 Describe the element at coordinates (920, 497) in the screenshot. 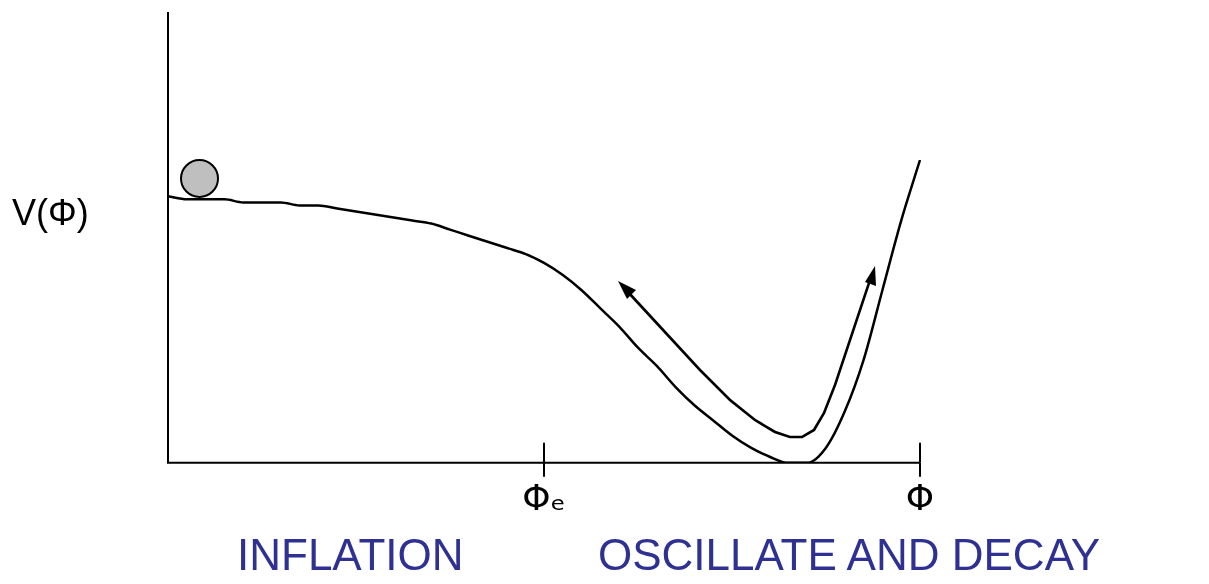

I see `x-tick-label: Φ` at that location.